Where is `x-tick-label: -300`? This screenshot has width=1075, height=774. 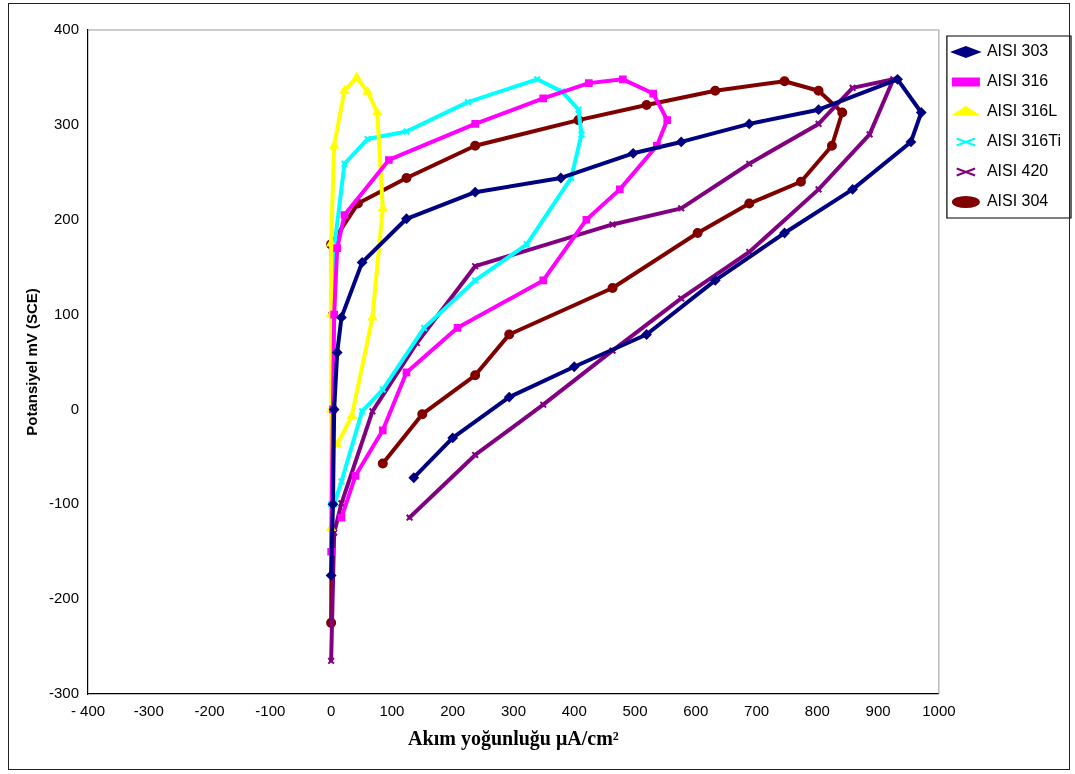 x-tick-label: -300 is located at coordinates (148, 711).